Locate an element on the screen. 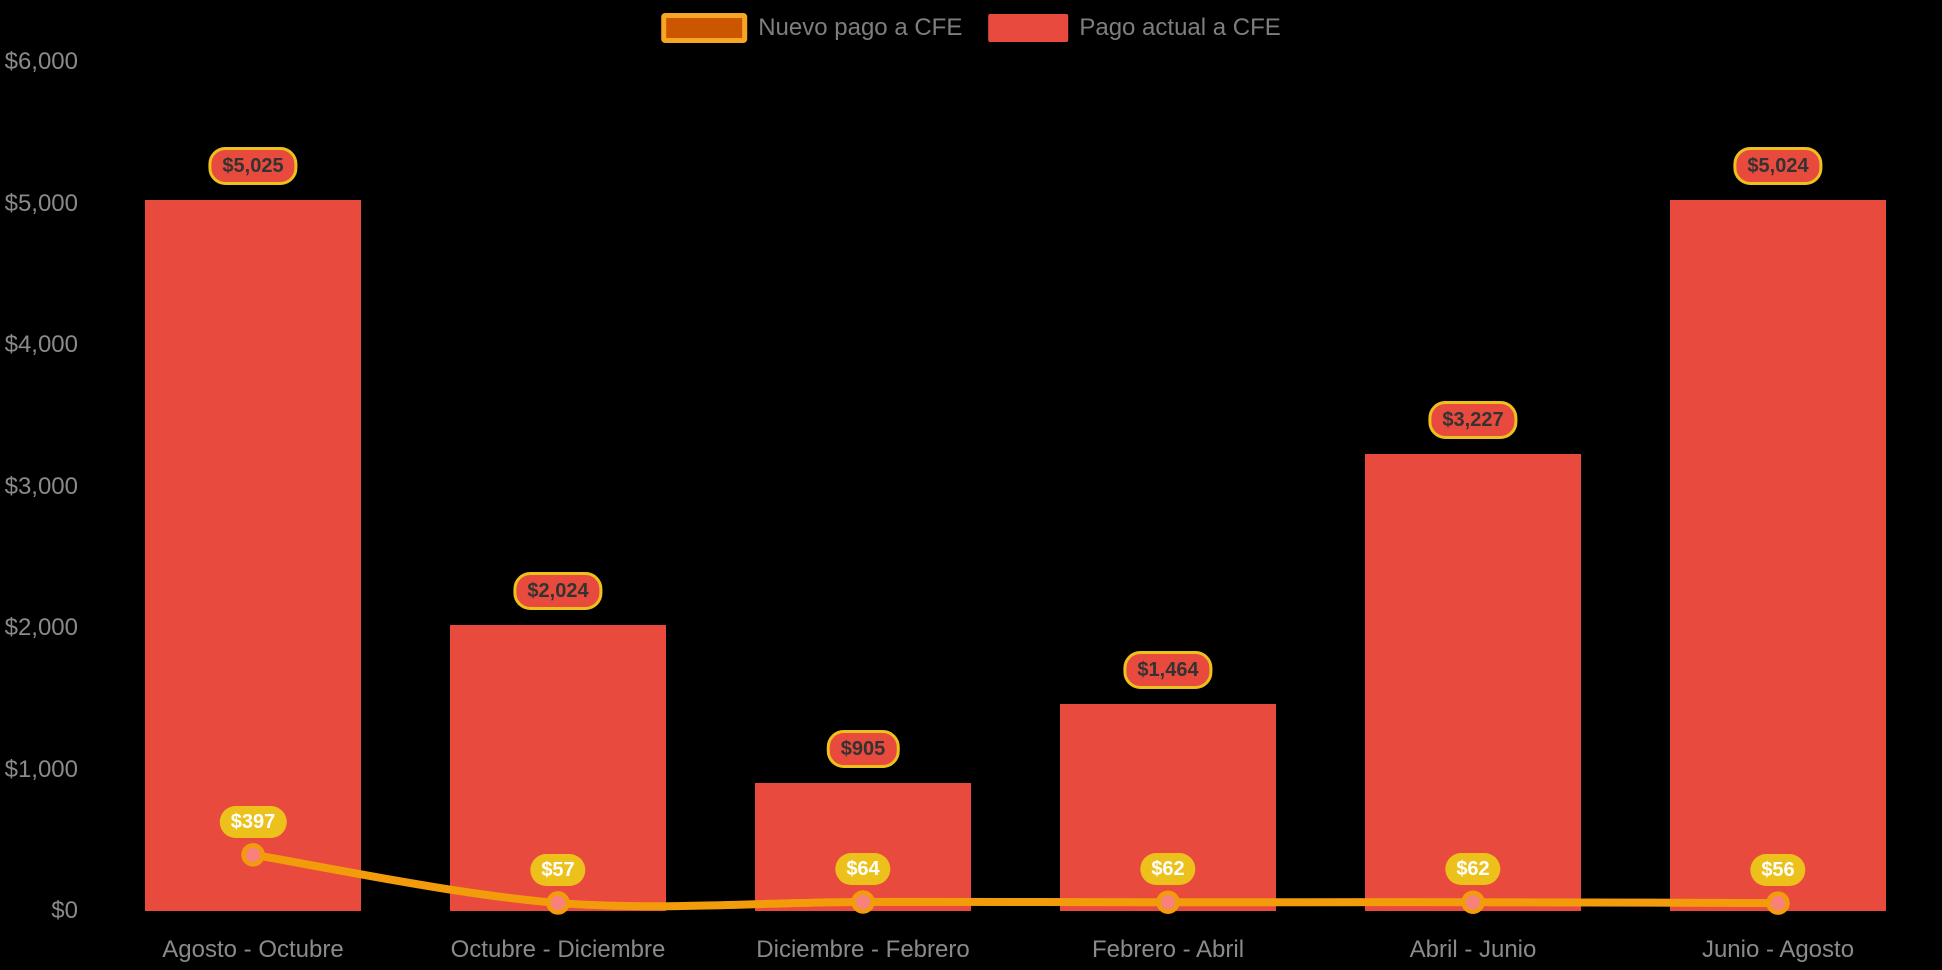 This screenshot has width=1942, height=970. x-axis-category-label: Diciembre - Febrero is located at coordinates (863, 949).